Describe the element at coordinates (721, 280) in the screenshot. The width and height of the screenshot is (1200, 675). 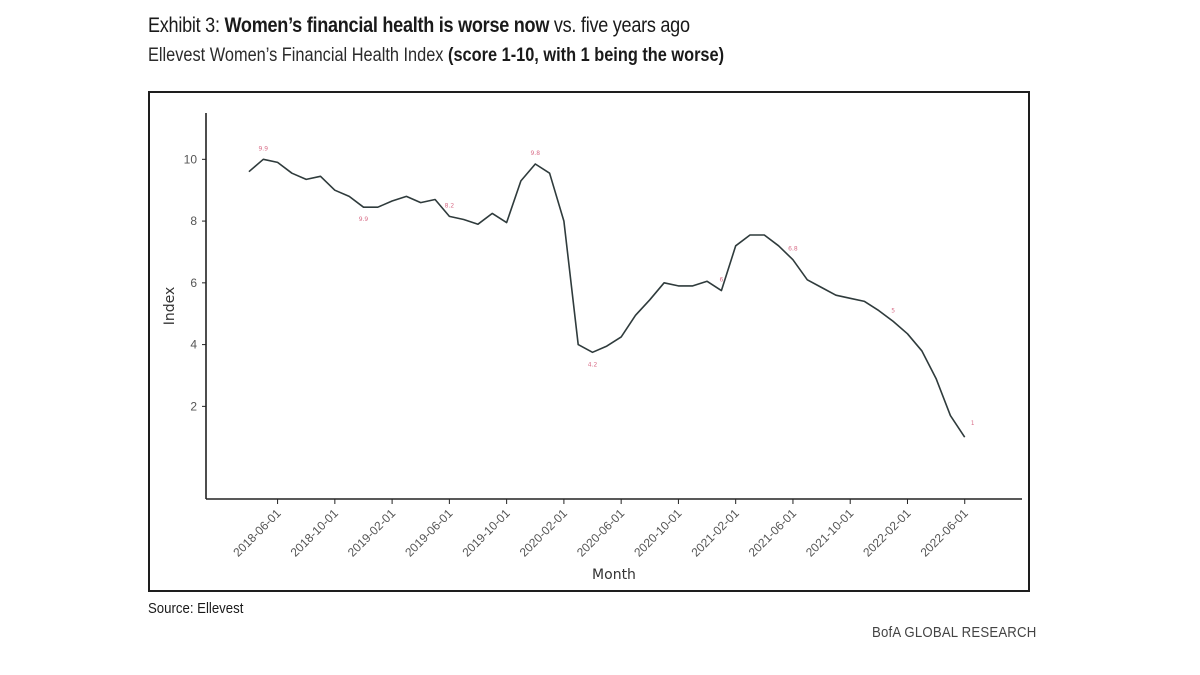
I see `data-label: 6` at that location.